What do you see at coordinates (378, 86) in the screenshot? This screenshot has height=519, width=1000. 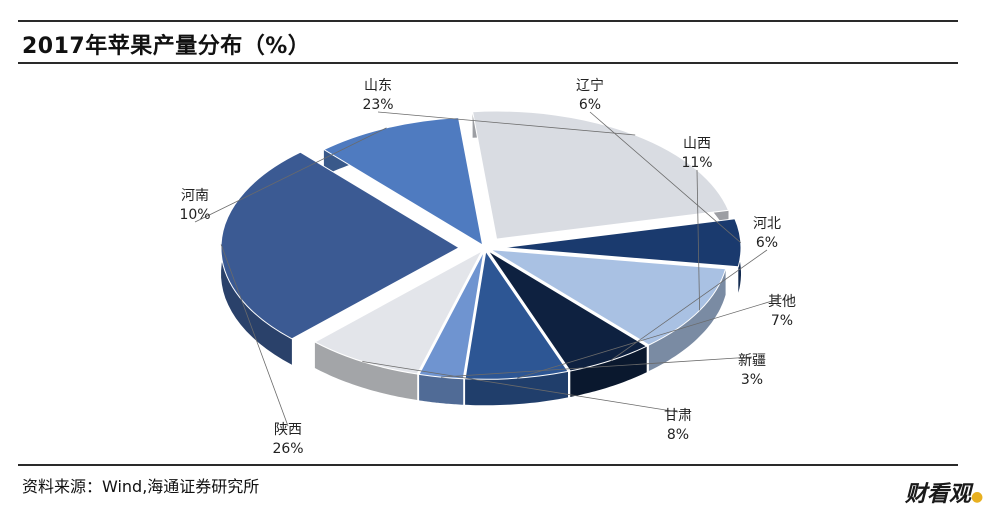 I see `slice-name-label: 山东` at bounding box center [378, 86].